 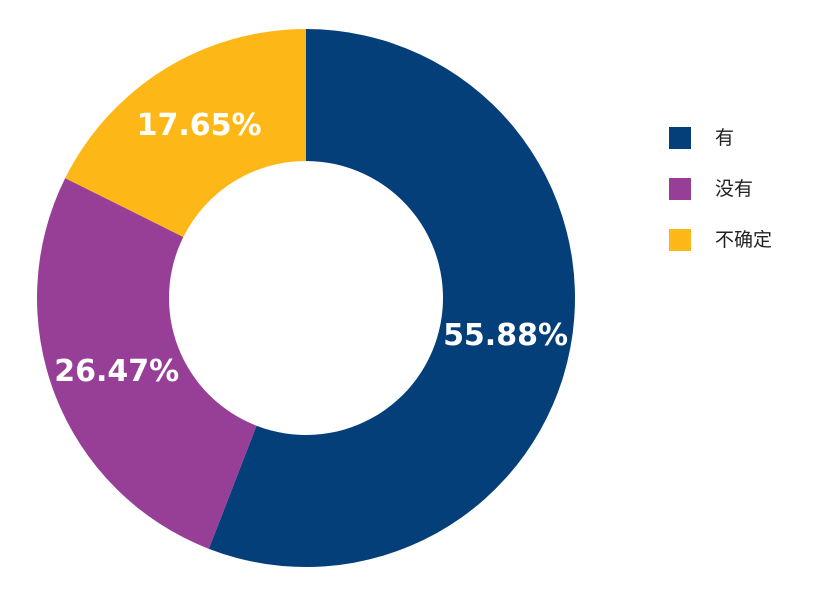 I want to click on chart-legend: 有 没有 不确定, so click(x=720, y=203).